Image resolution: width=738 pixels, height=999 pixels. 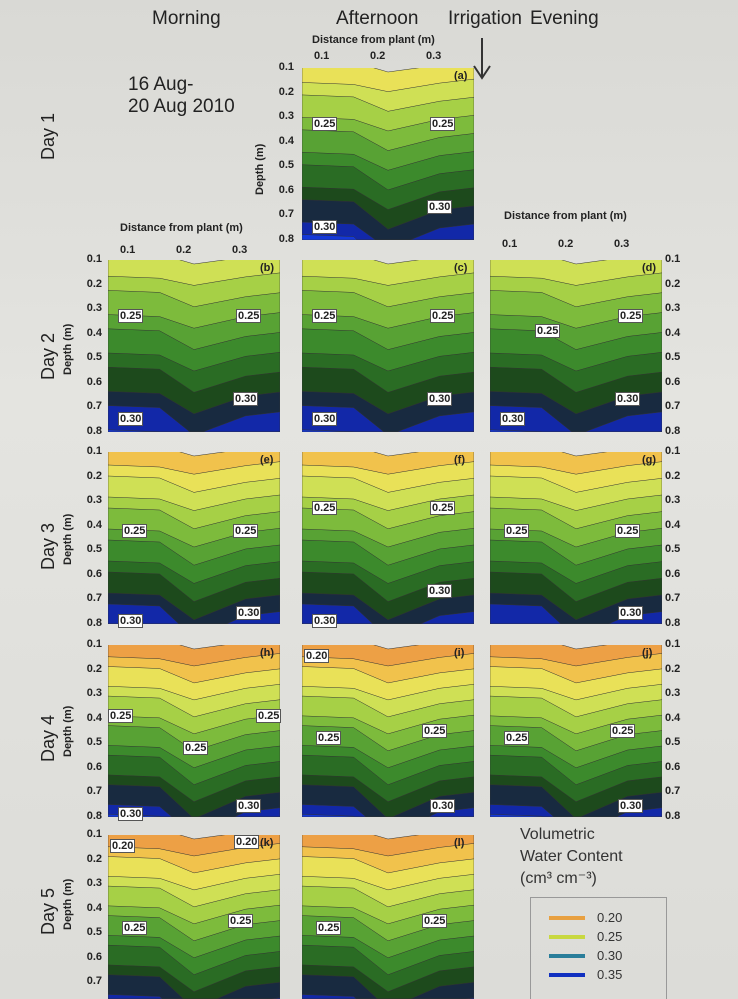 What do you see at coordinates (267, 653) in the screenshot?
I see `panel-id-label: (h)` at bounding box center [267, 653].